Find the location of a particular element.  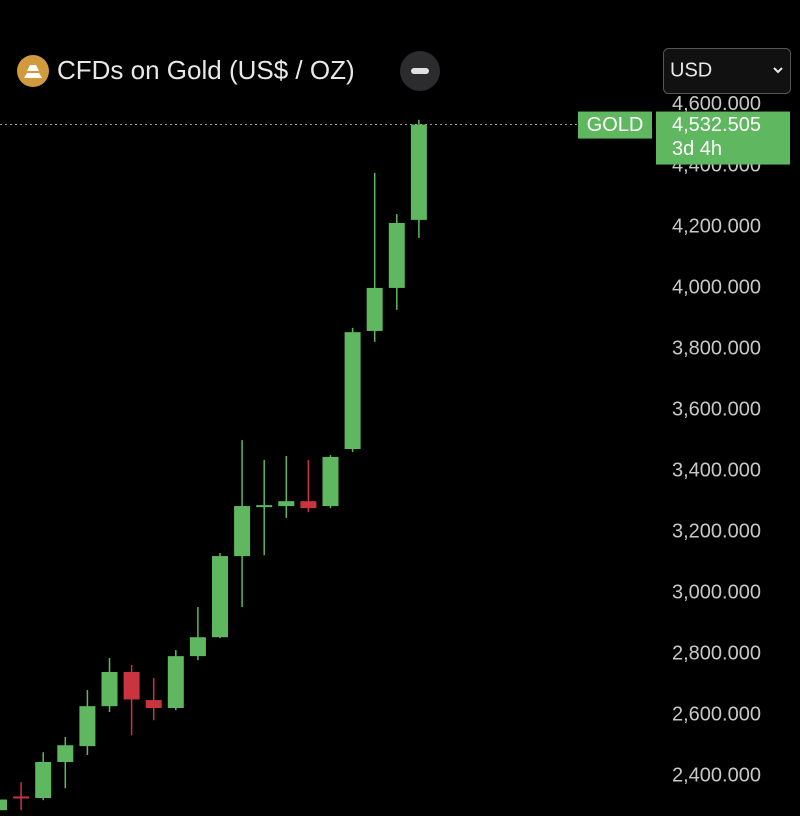

symbol-badge is located at coordinates (615, 125).